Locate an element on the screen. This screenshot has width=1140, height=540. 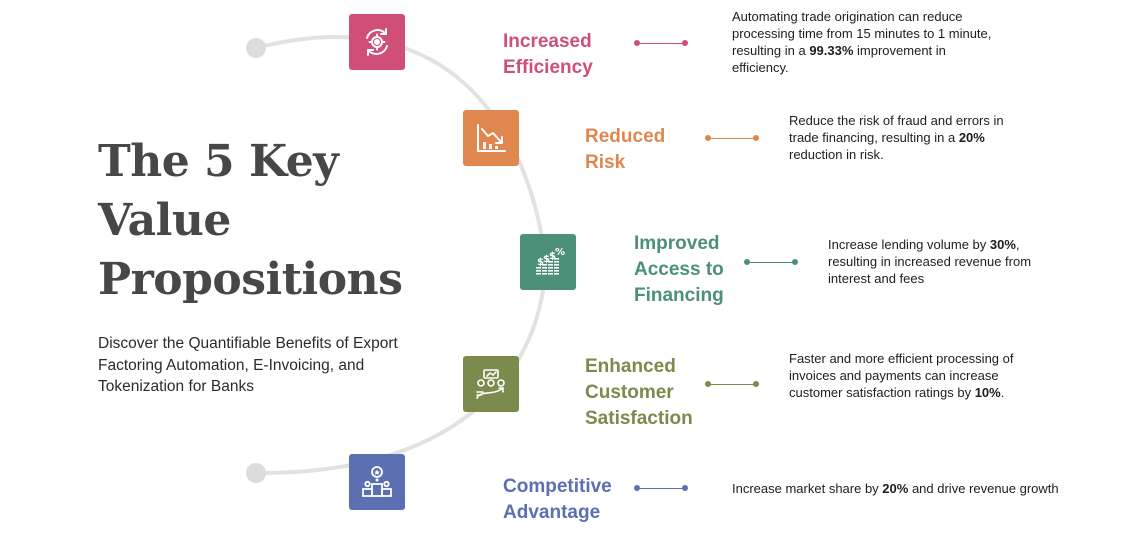
podium-icon is located at coordinates (377, 481).